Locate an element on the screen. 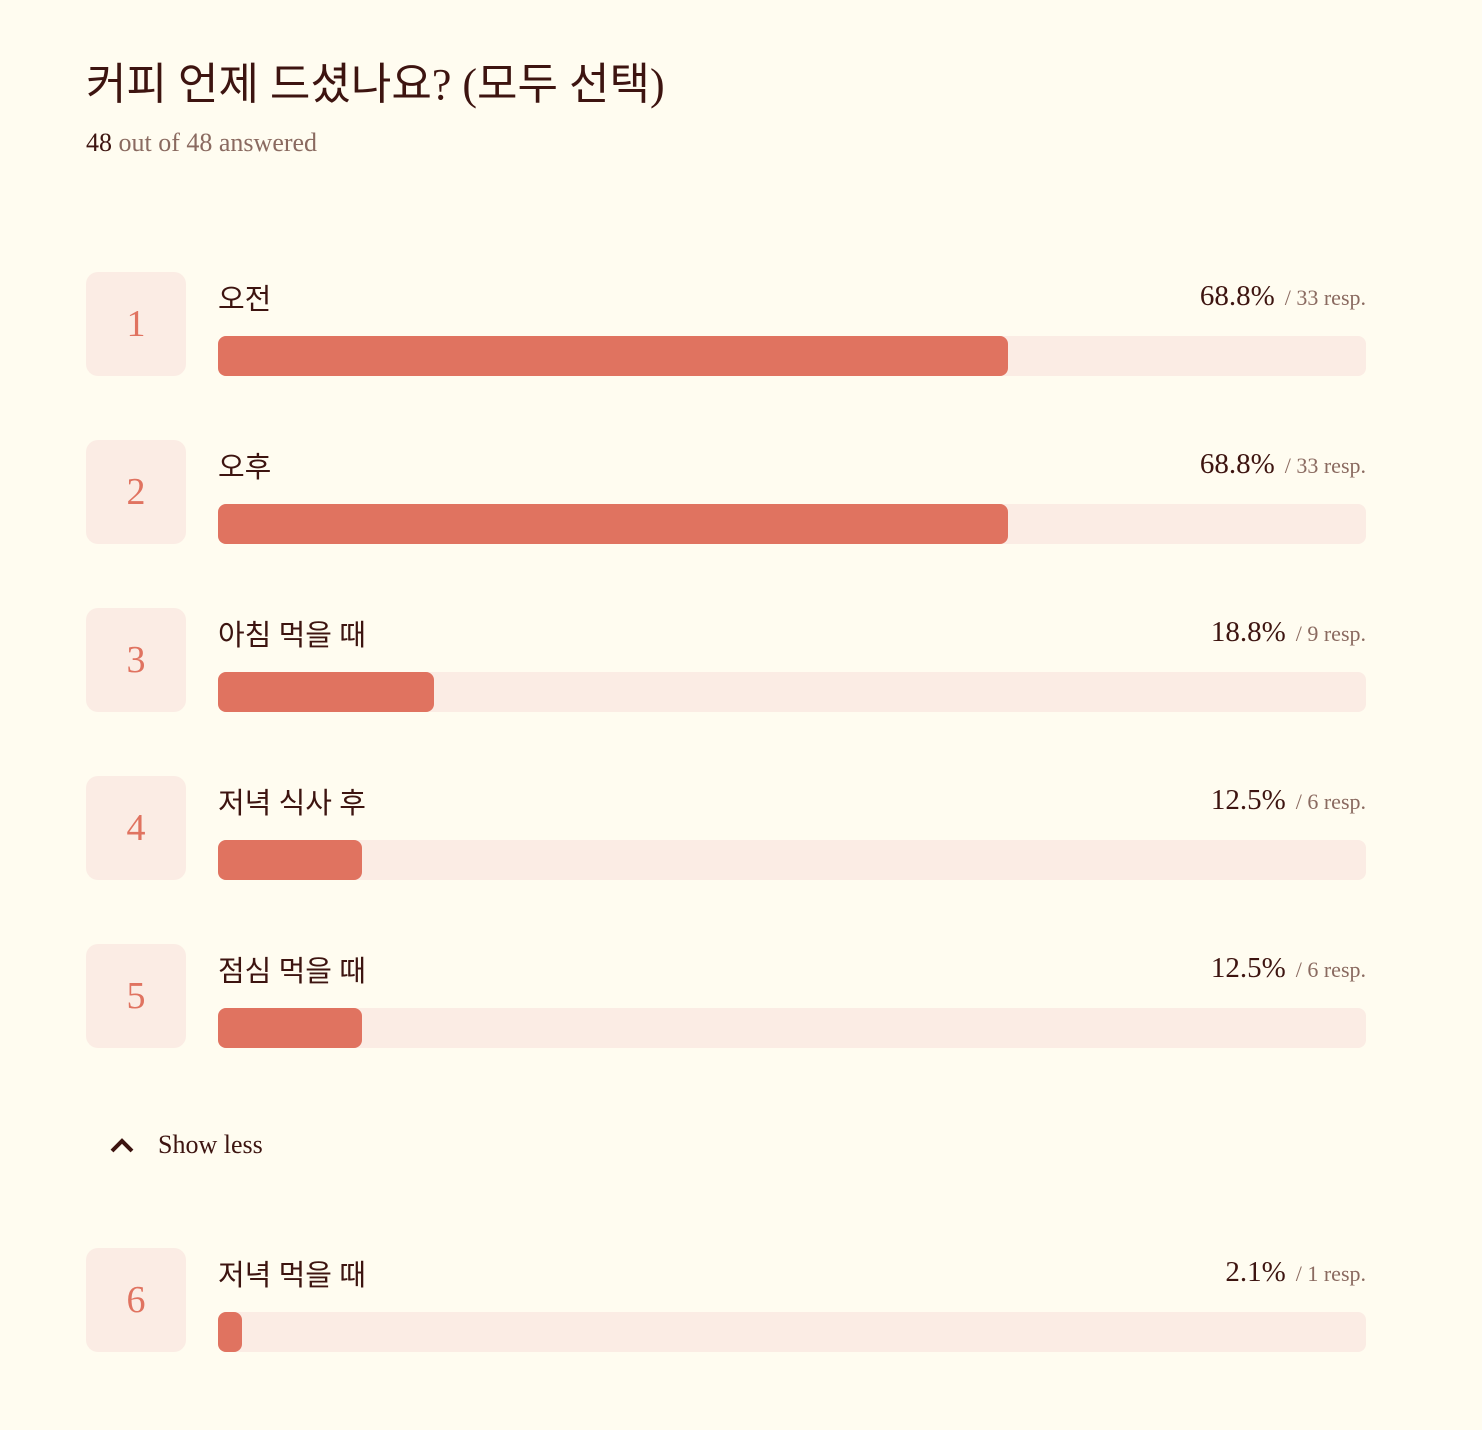  rank-badge: 6 is located at coordinates (136, 1300).